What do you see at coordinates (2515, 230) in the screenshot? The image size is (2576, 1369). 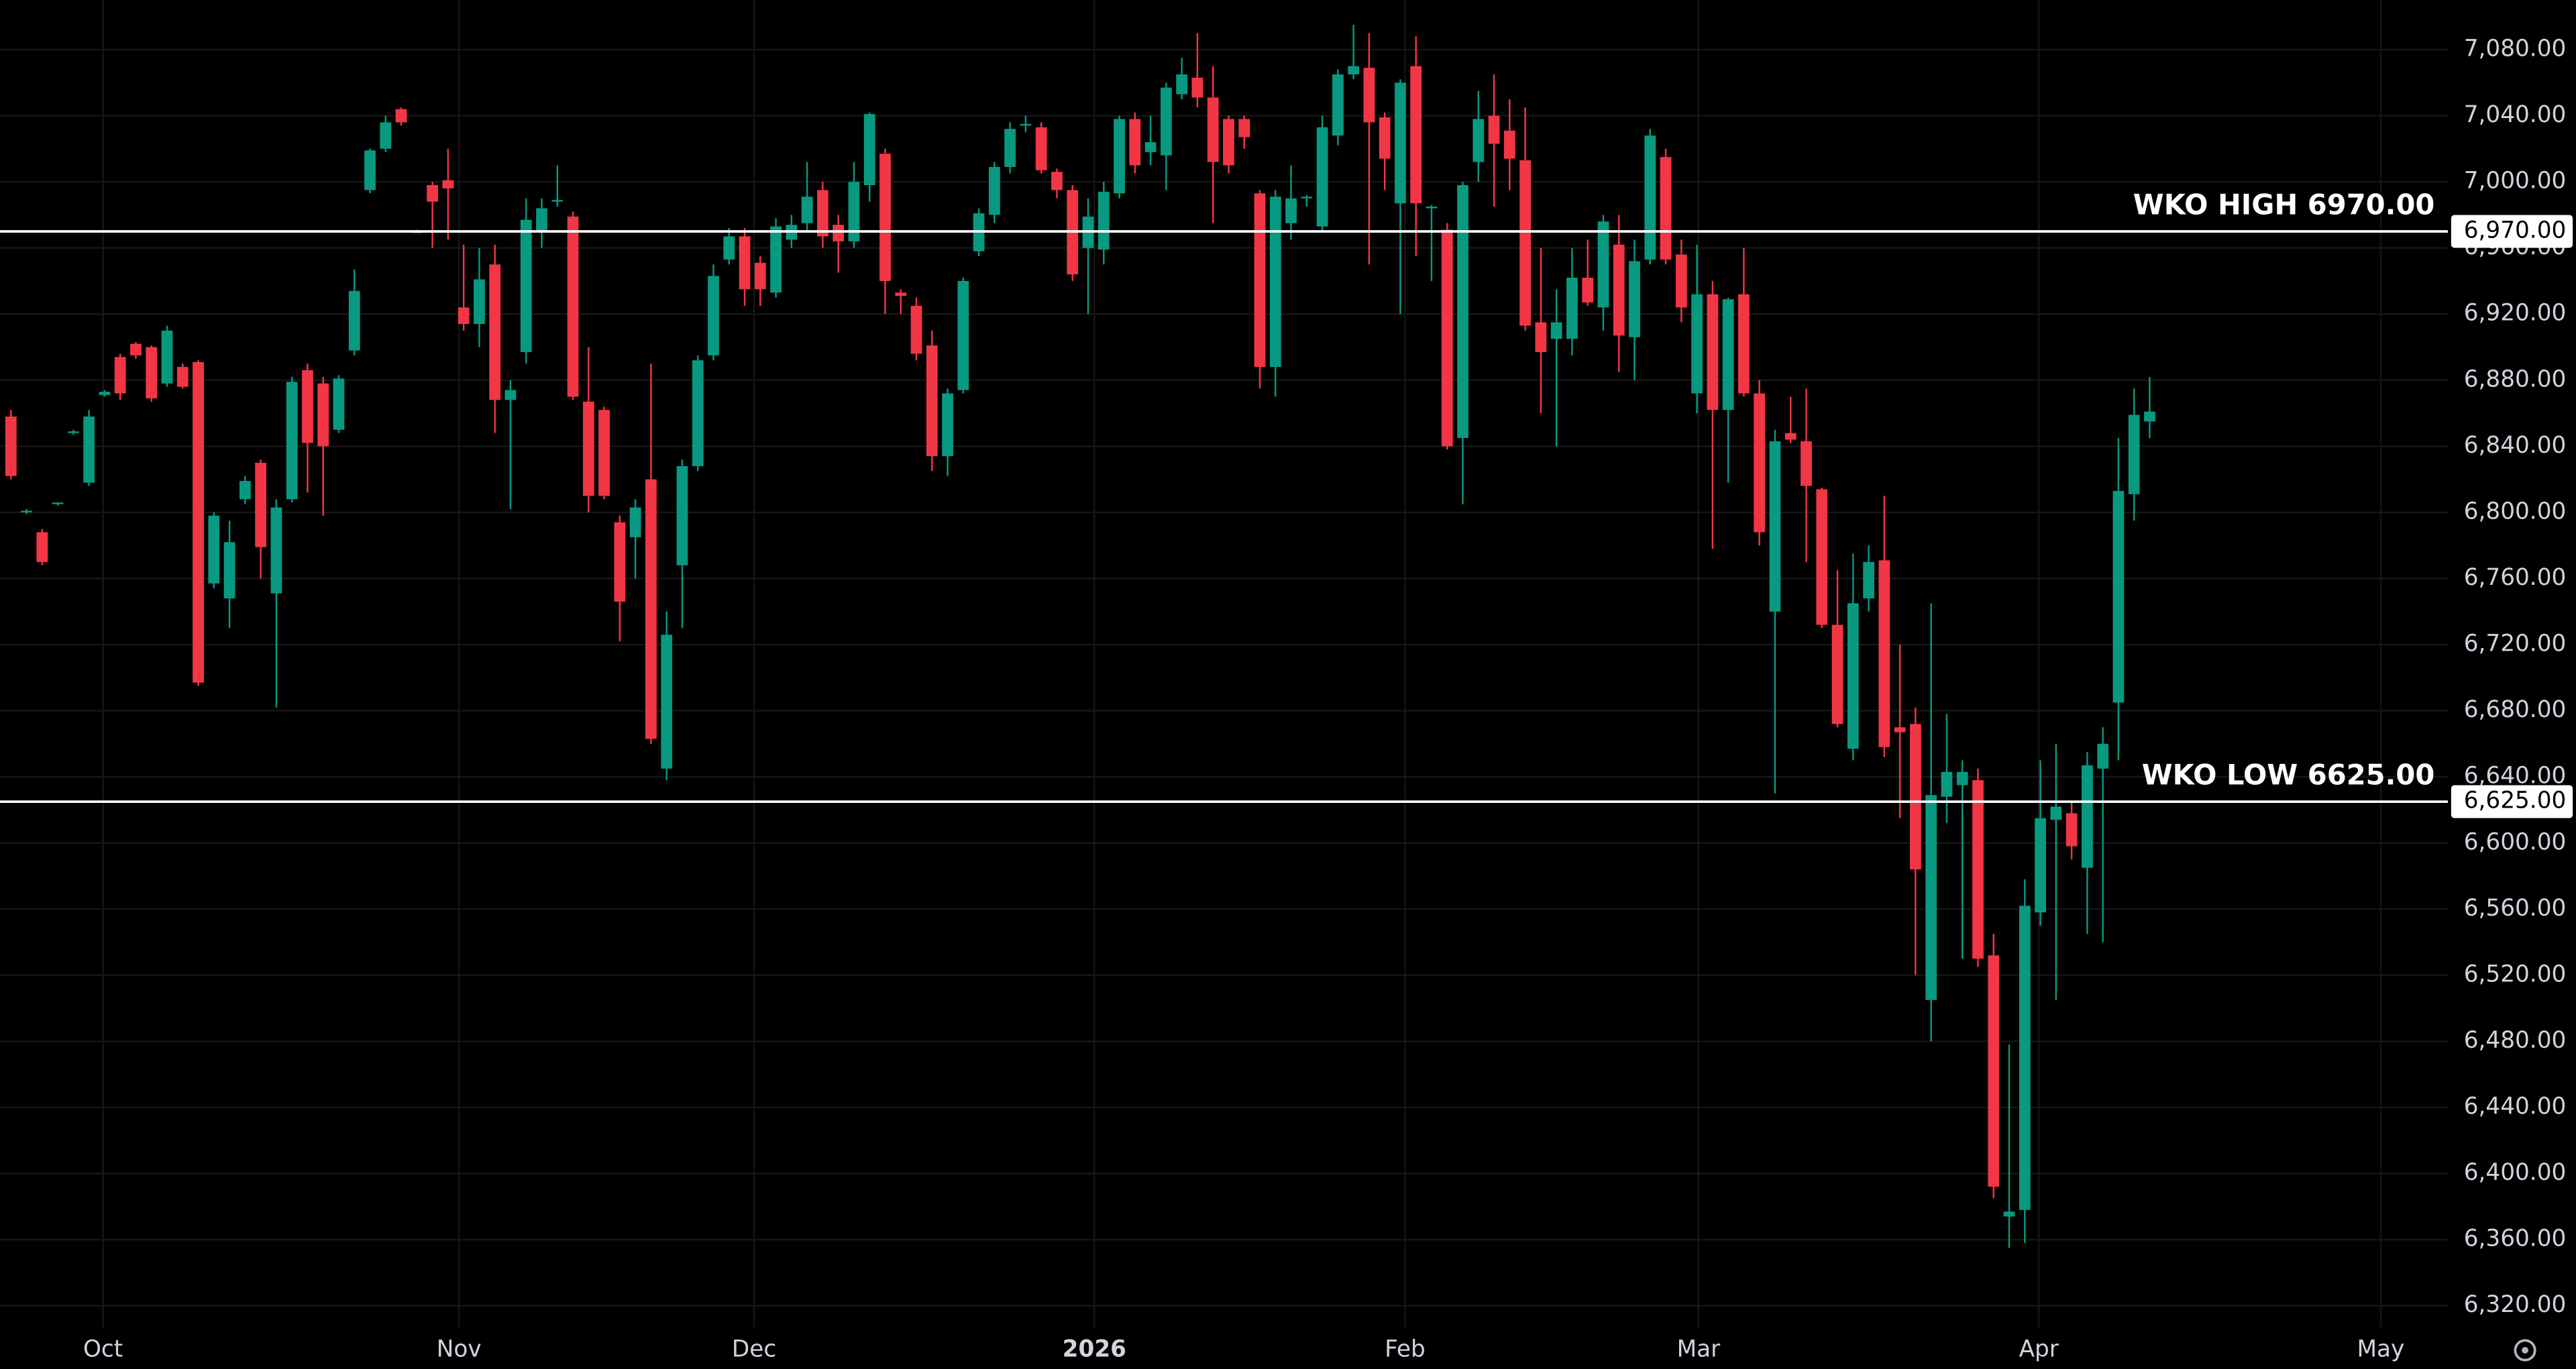 I see `price-badge-label: 6,970.00` at bounding box center [2515, 230].